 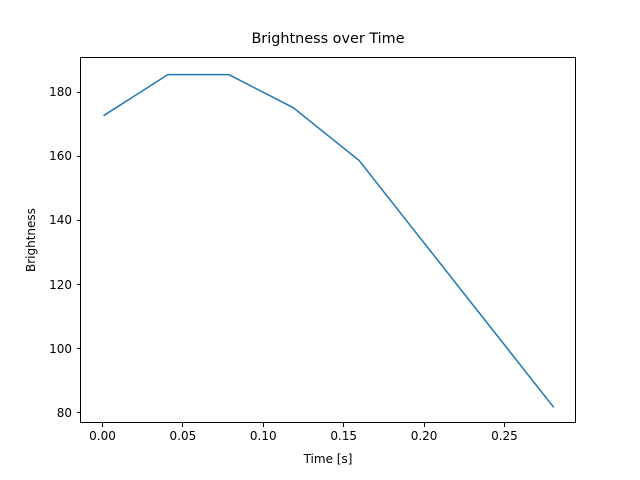 I want to click on x-tick-label: 0.00, so click(x=102, y=436).